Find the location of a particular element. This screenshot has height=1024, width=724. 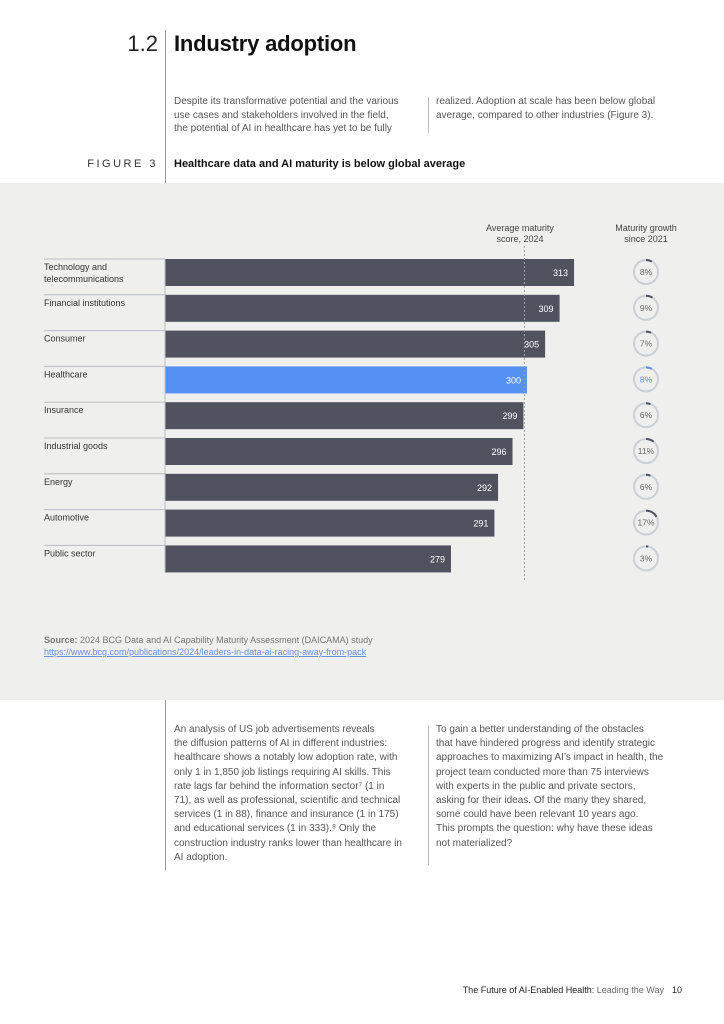

bar-financial-institutions is located at coordinates (362, 308).